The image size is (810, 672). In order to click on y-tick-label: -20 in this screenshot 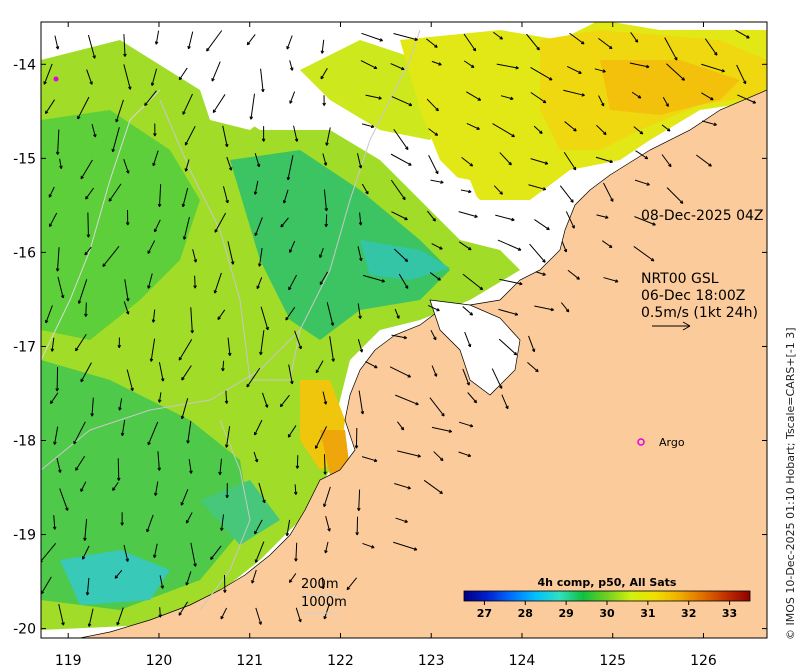, I will do `click(24, 630)`.